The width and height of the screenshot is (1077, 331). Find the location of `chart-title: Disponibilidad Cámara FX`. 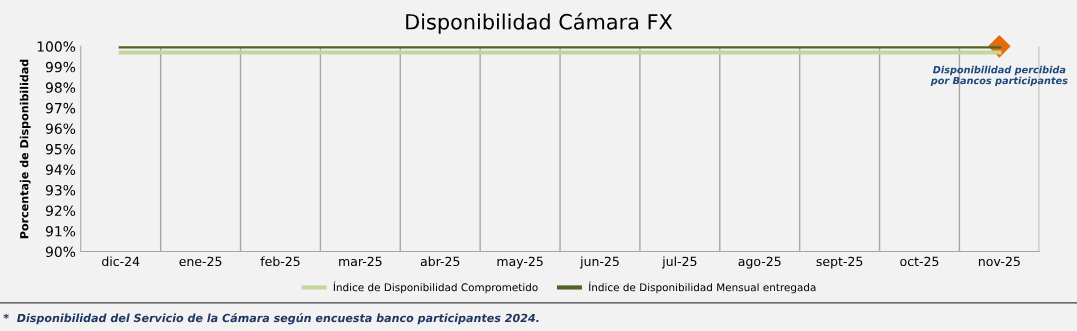

chart-title: Disponibilidad Cámara FX is located at coordinates (539, 23).